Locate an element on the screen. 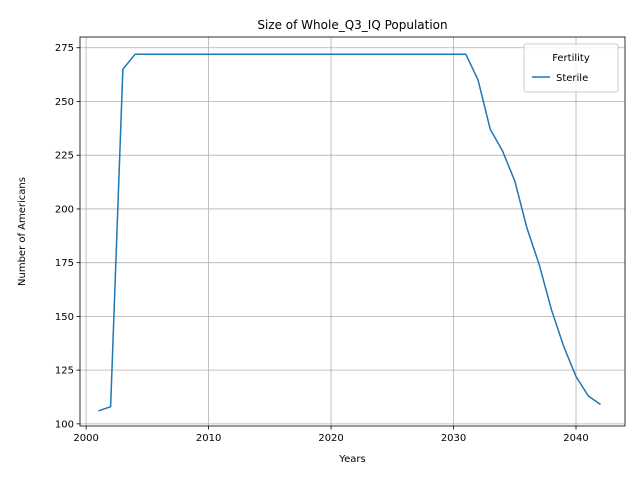 The width and height of the screenshot is (640, 480). x-tick-label: 2000 is located at coordinates (85, 438).